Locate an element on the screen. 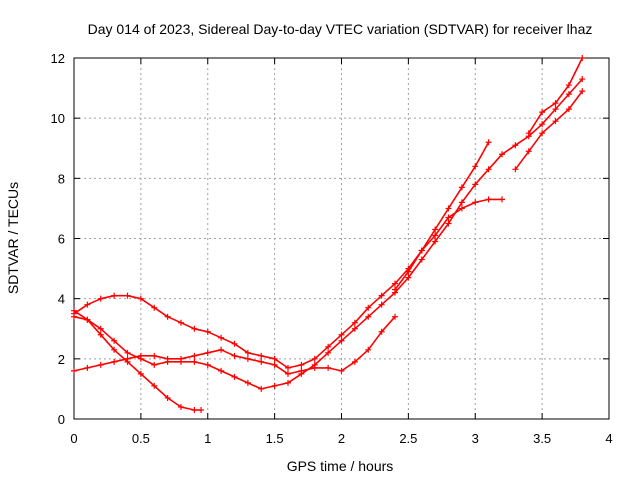 Image resolution: width=640 pixels, height=480 pixels. y-tick-label: 12 is located at coordinates (58, 58).